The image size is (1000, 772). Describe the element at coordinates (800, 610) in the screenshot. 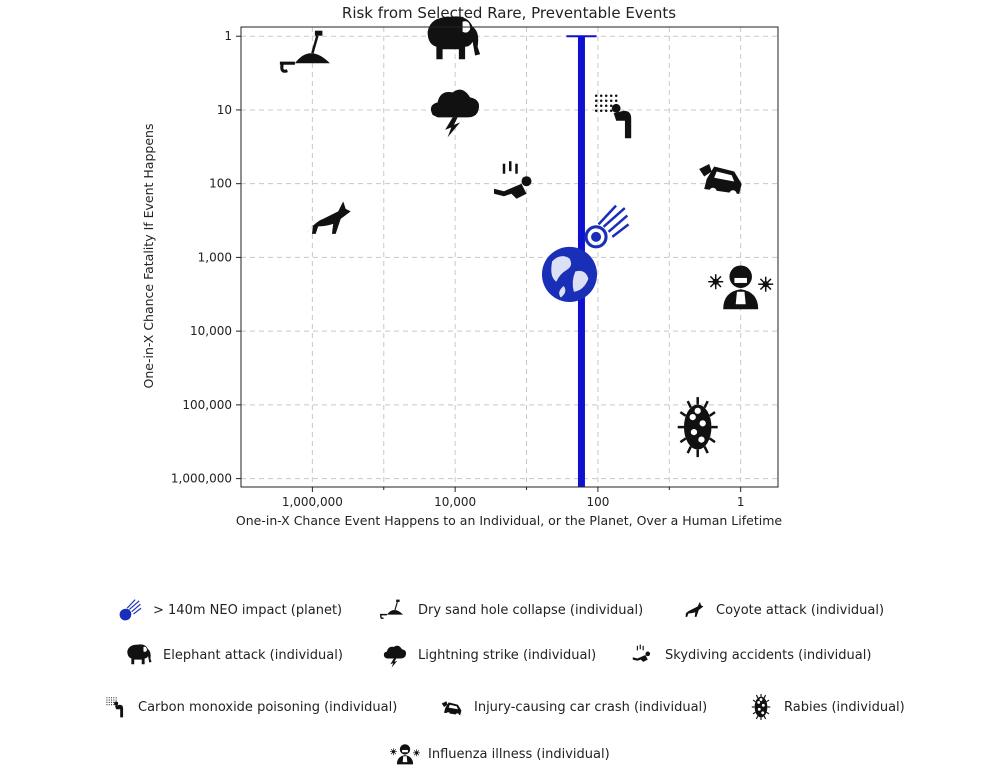

I see `legend-label: Coyote attack (individual)` at that location.